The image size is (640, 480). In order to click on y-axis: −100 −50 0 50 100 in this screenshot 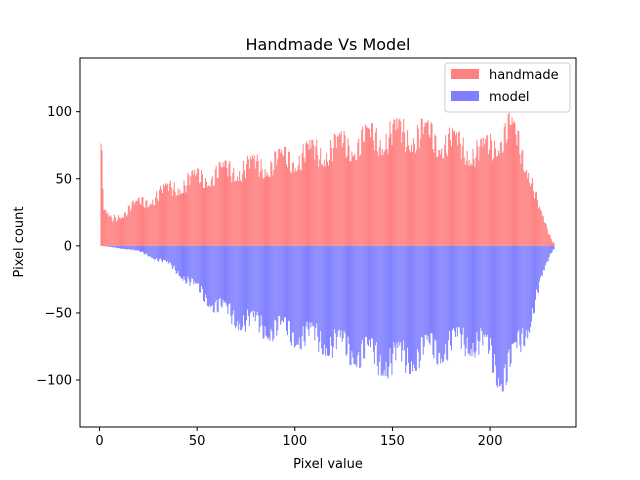, I will do `click(58, 247)`.